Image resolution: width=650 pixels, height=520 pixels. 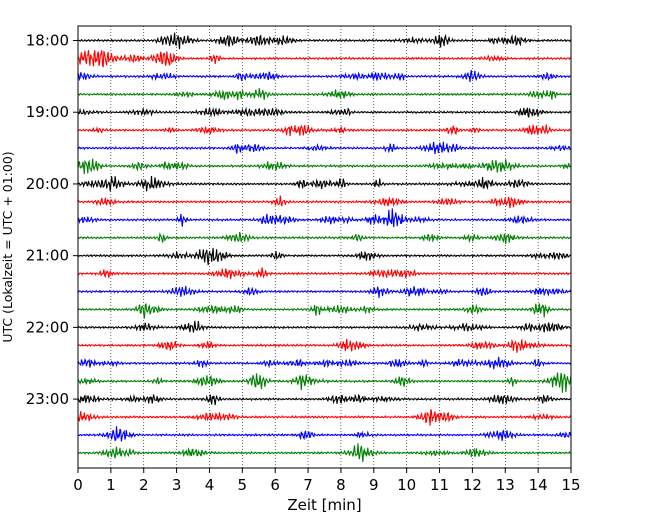 I want to click on x-tick-label-10: 10, so click(x=406, y=485).